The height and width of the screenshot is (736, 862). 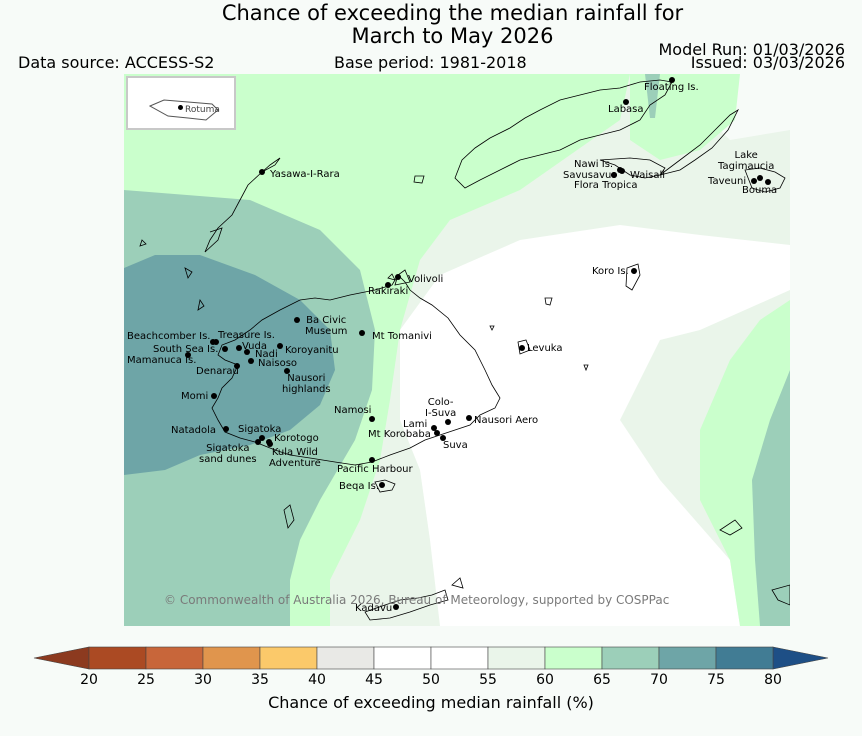 I want to click on vanualevu-coast, so click(x=563, y=134).